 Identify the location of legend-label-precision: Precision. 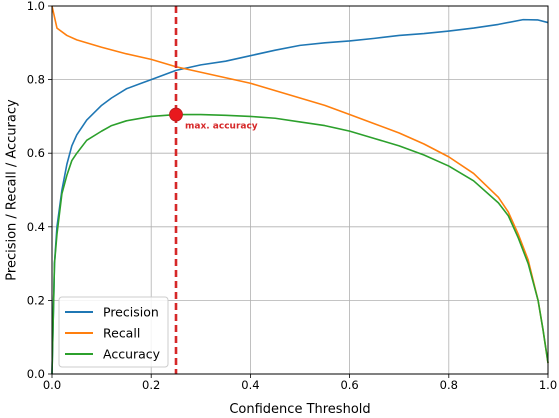
(131, 312).